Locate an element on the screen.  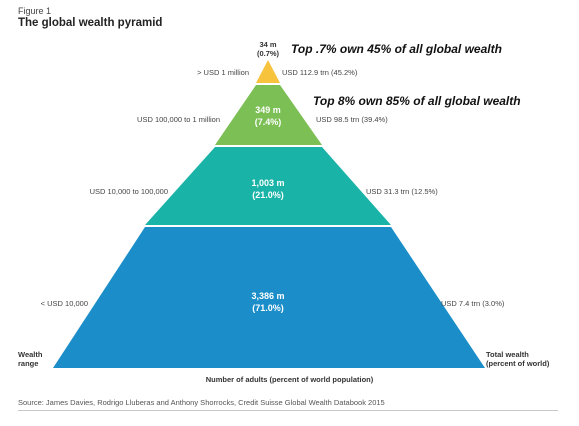
total-wealth-axis-label: Total wealth (percent of world) is located at coordinates (517, 359).